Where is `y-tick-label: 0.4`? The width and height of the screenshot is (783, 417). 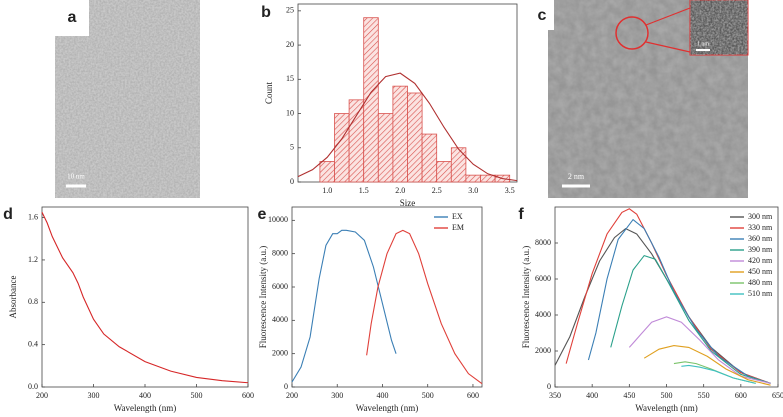
y-tick-label: 0.4 is located at coordinates (33, 343).